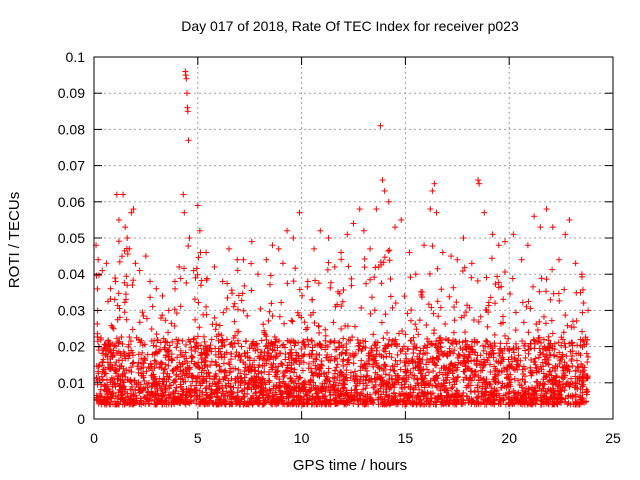 This screenshot has width=640, height=480. Describe the element at coordinates (76, 57) in the screenshot. I see `y-tick-label: 0.1` at that location.